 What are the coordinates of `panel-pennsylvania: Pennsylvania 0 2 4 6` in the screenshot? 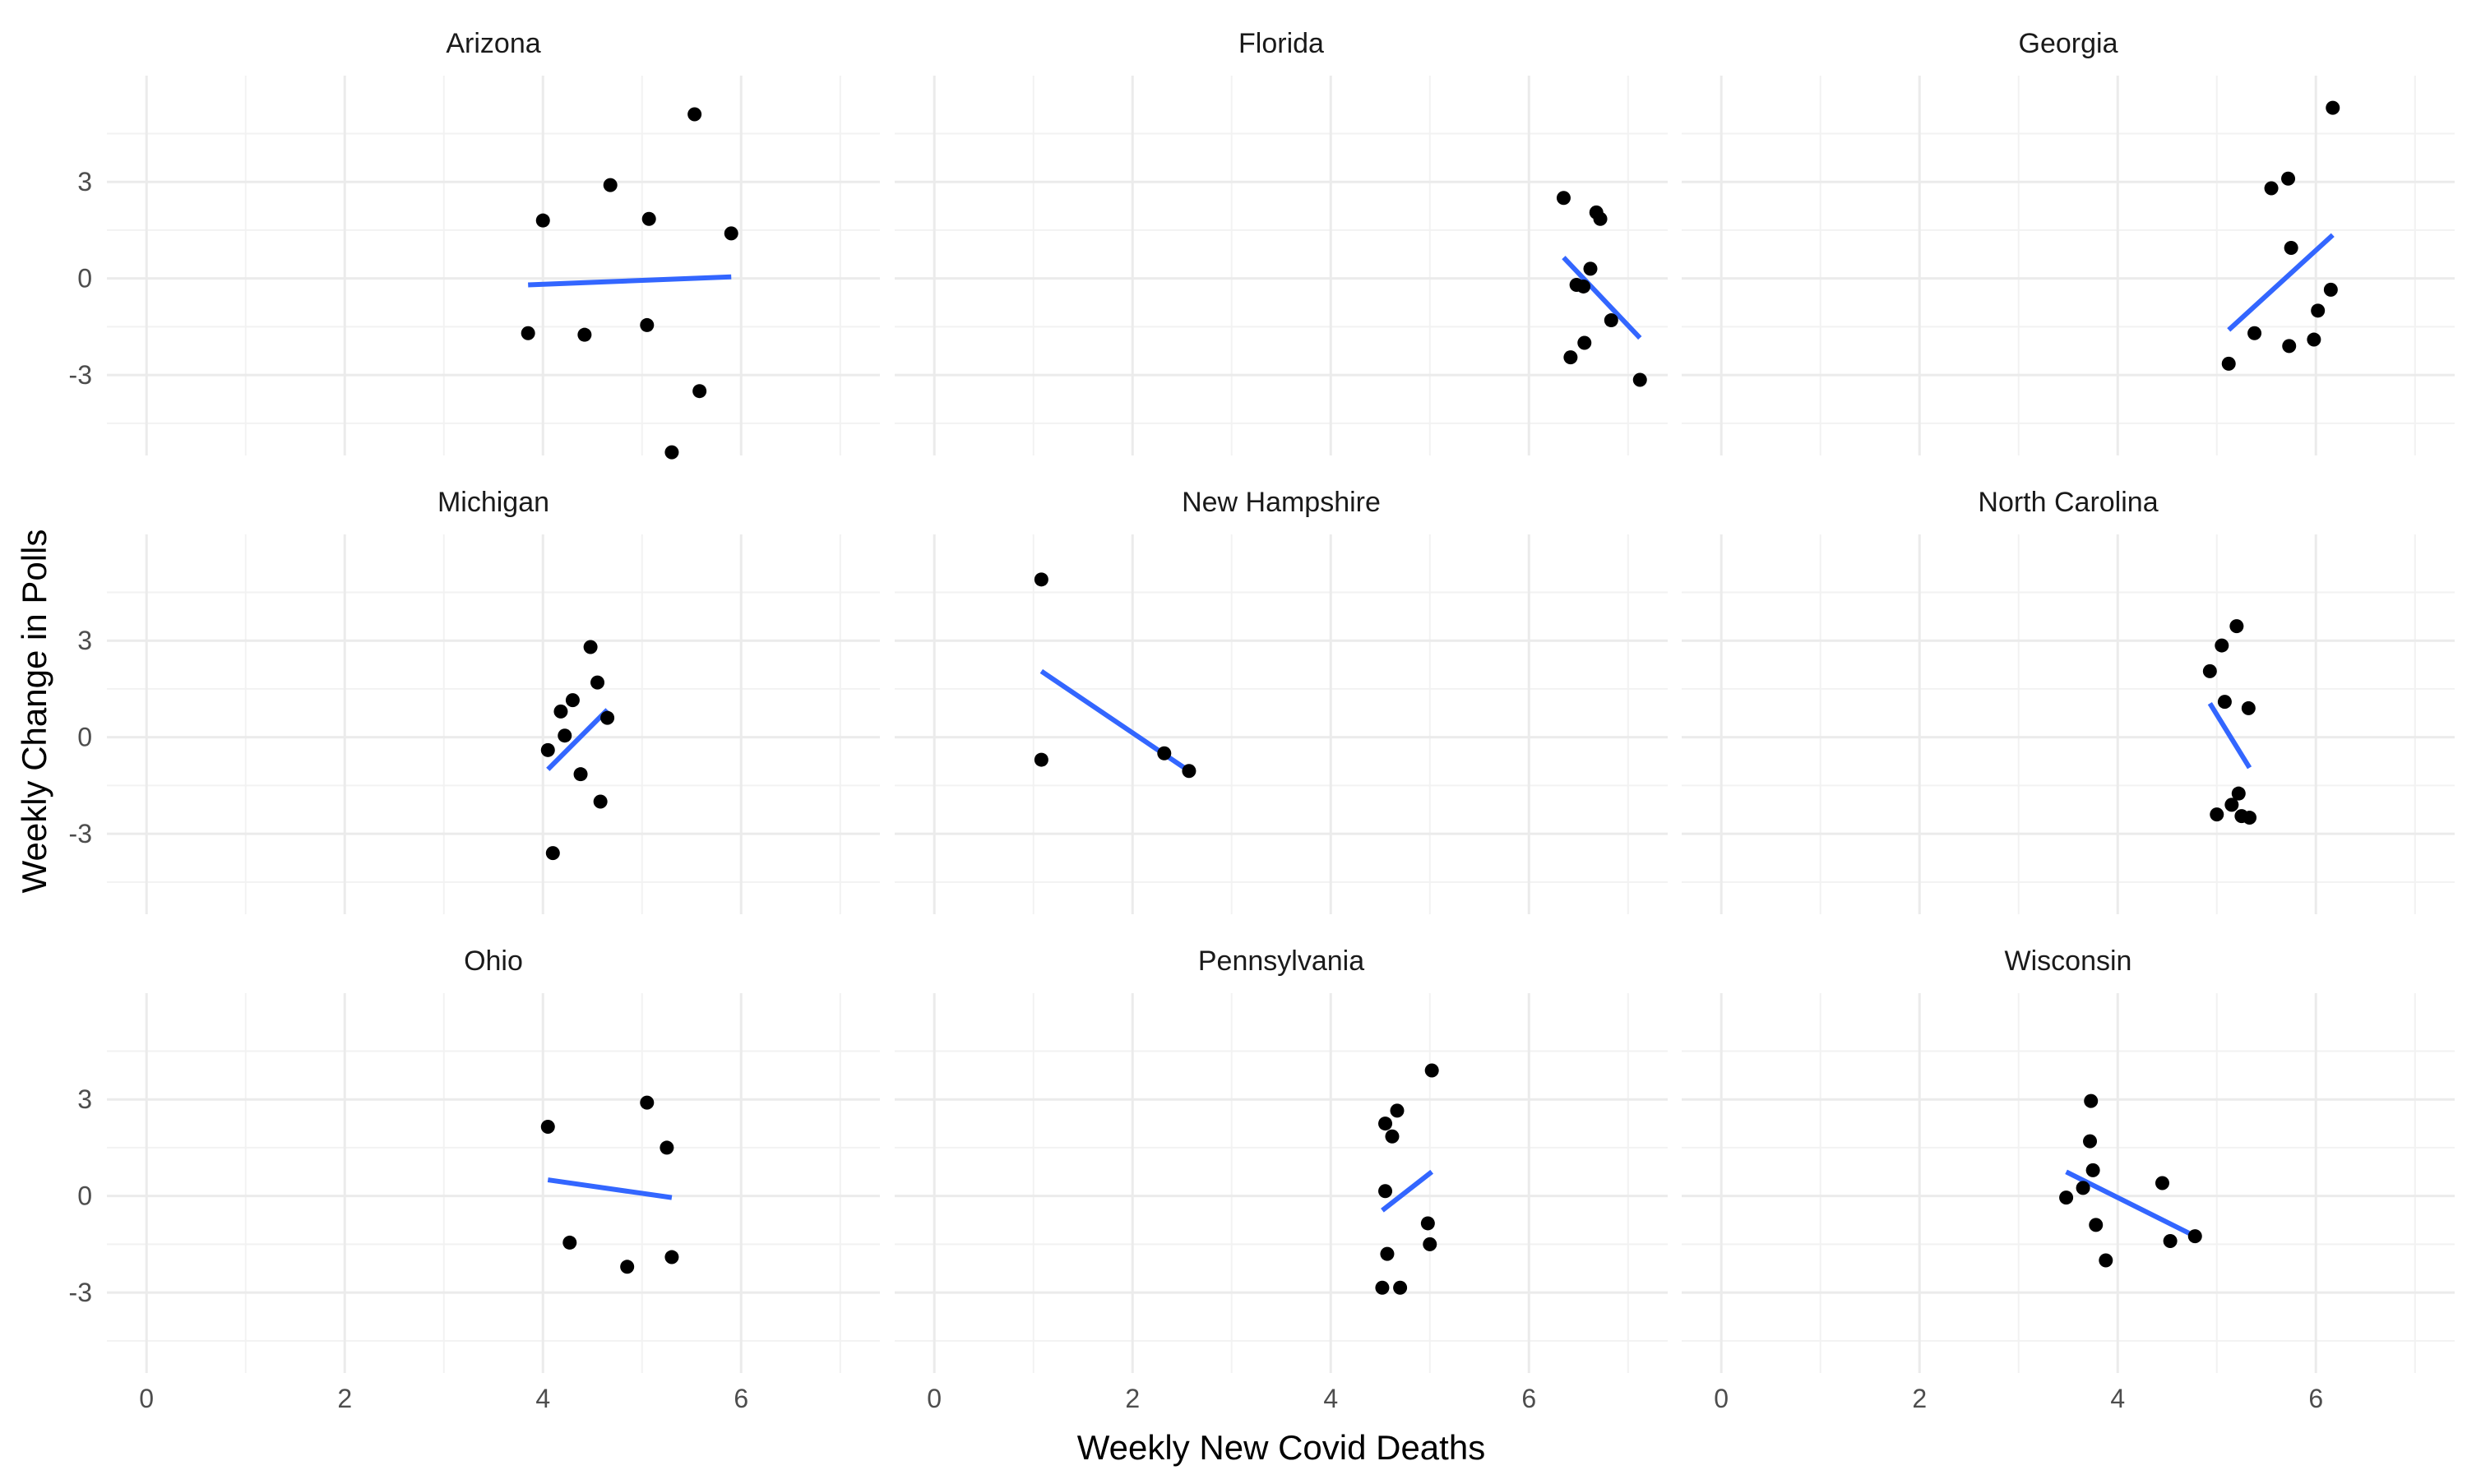 It's located at (1282, 1179).